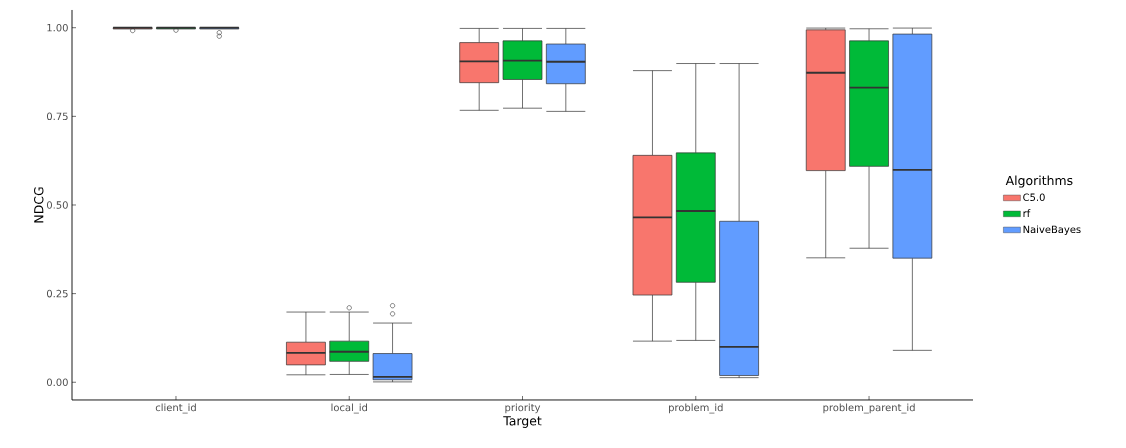 The width and height of the screenshot is (1126, 448). I want to click on x-tick-label: local_id, so click(349, 408).